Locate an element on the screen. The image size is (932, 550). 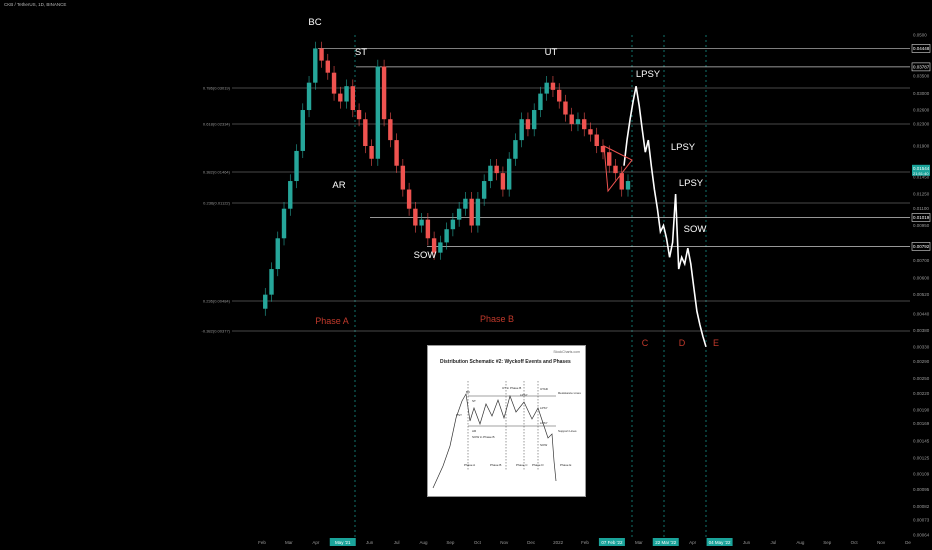
phase-label: E is located at coordinates (716, 343).